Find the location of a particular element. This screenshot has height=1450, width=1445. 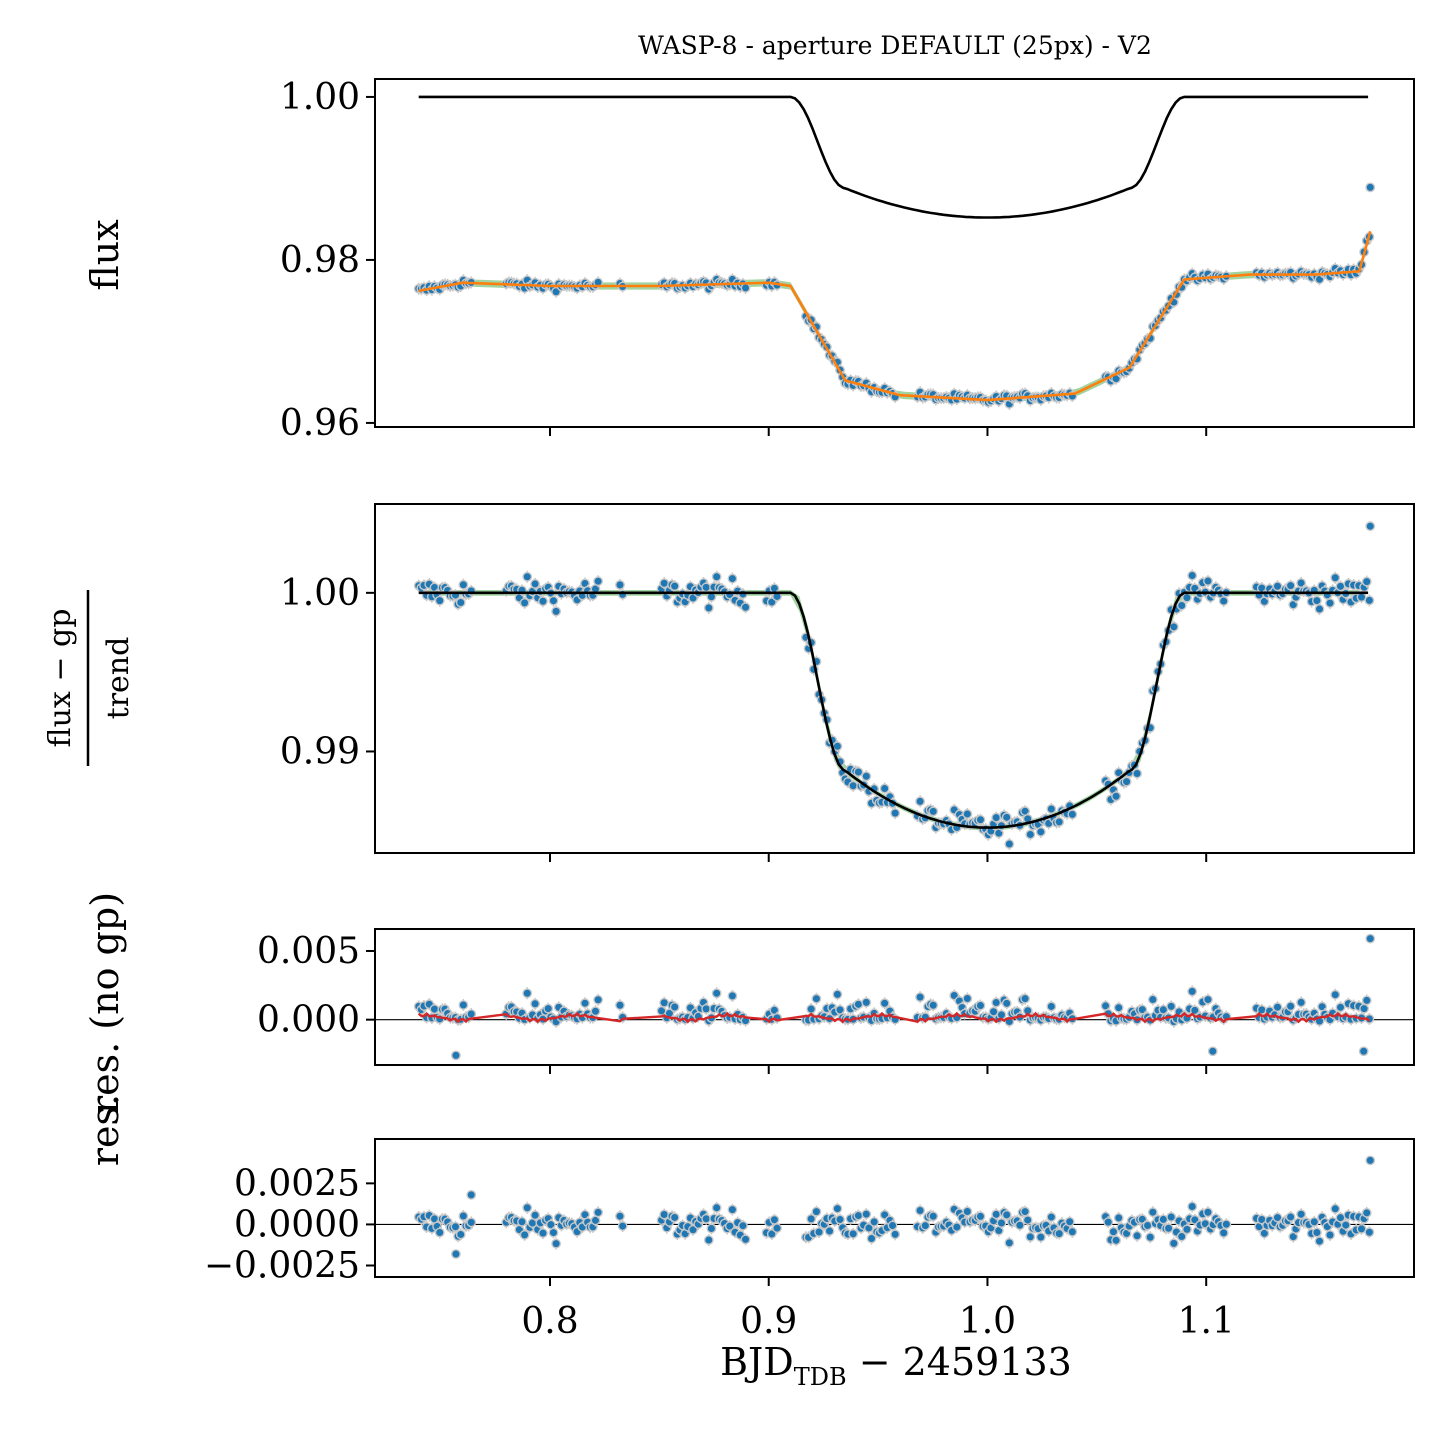

x-tick-label: 1.1 is located at coordinates (1206, 1321).